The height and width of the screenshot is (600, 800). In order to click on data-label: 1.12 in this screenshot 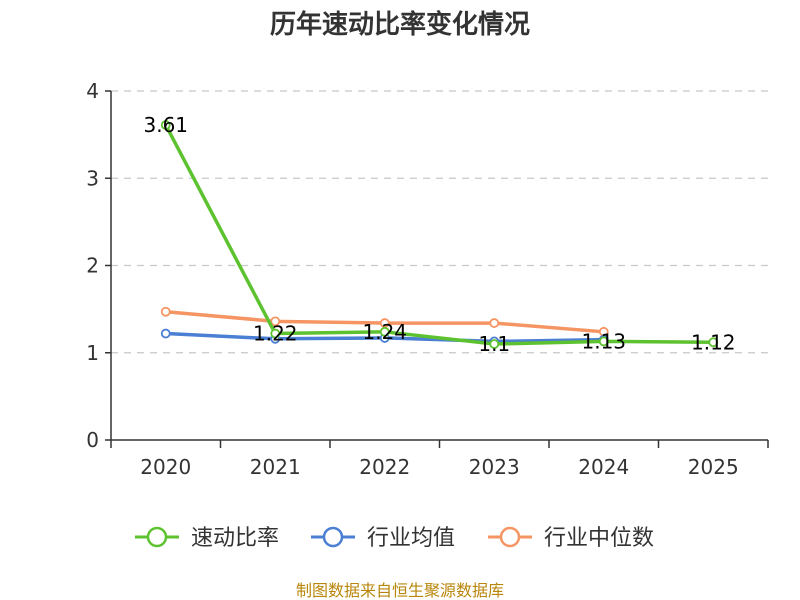, I will do `click(713, 342)`.